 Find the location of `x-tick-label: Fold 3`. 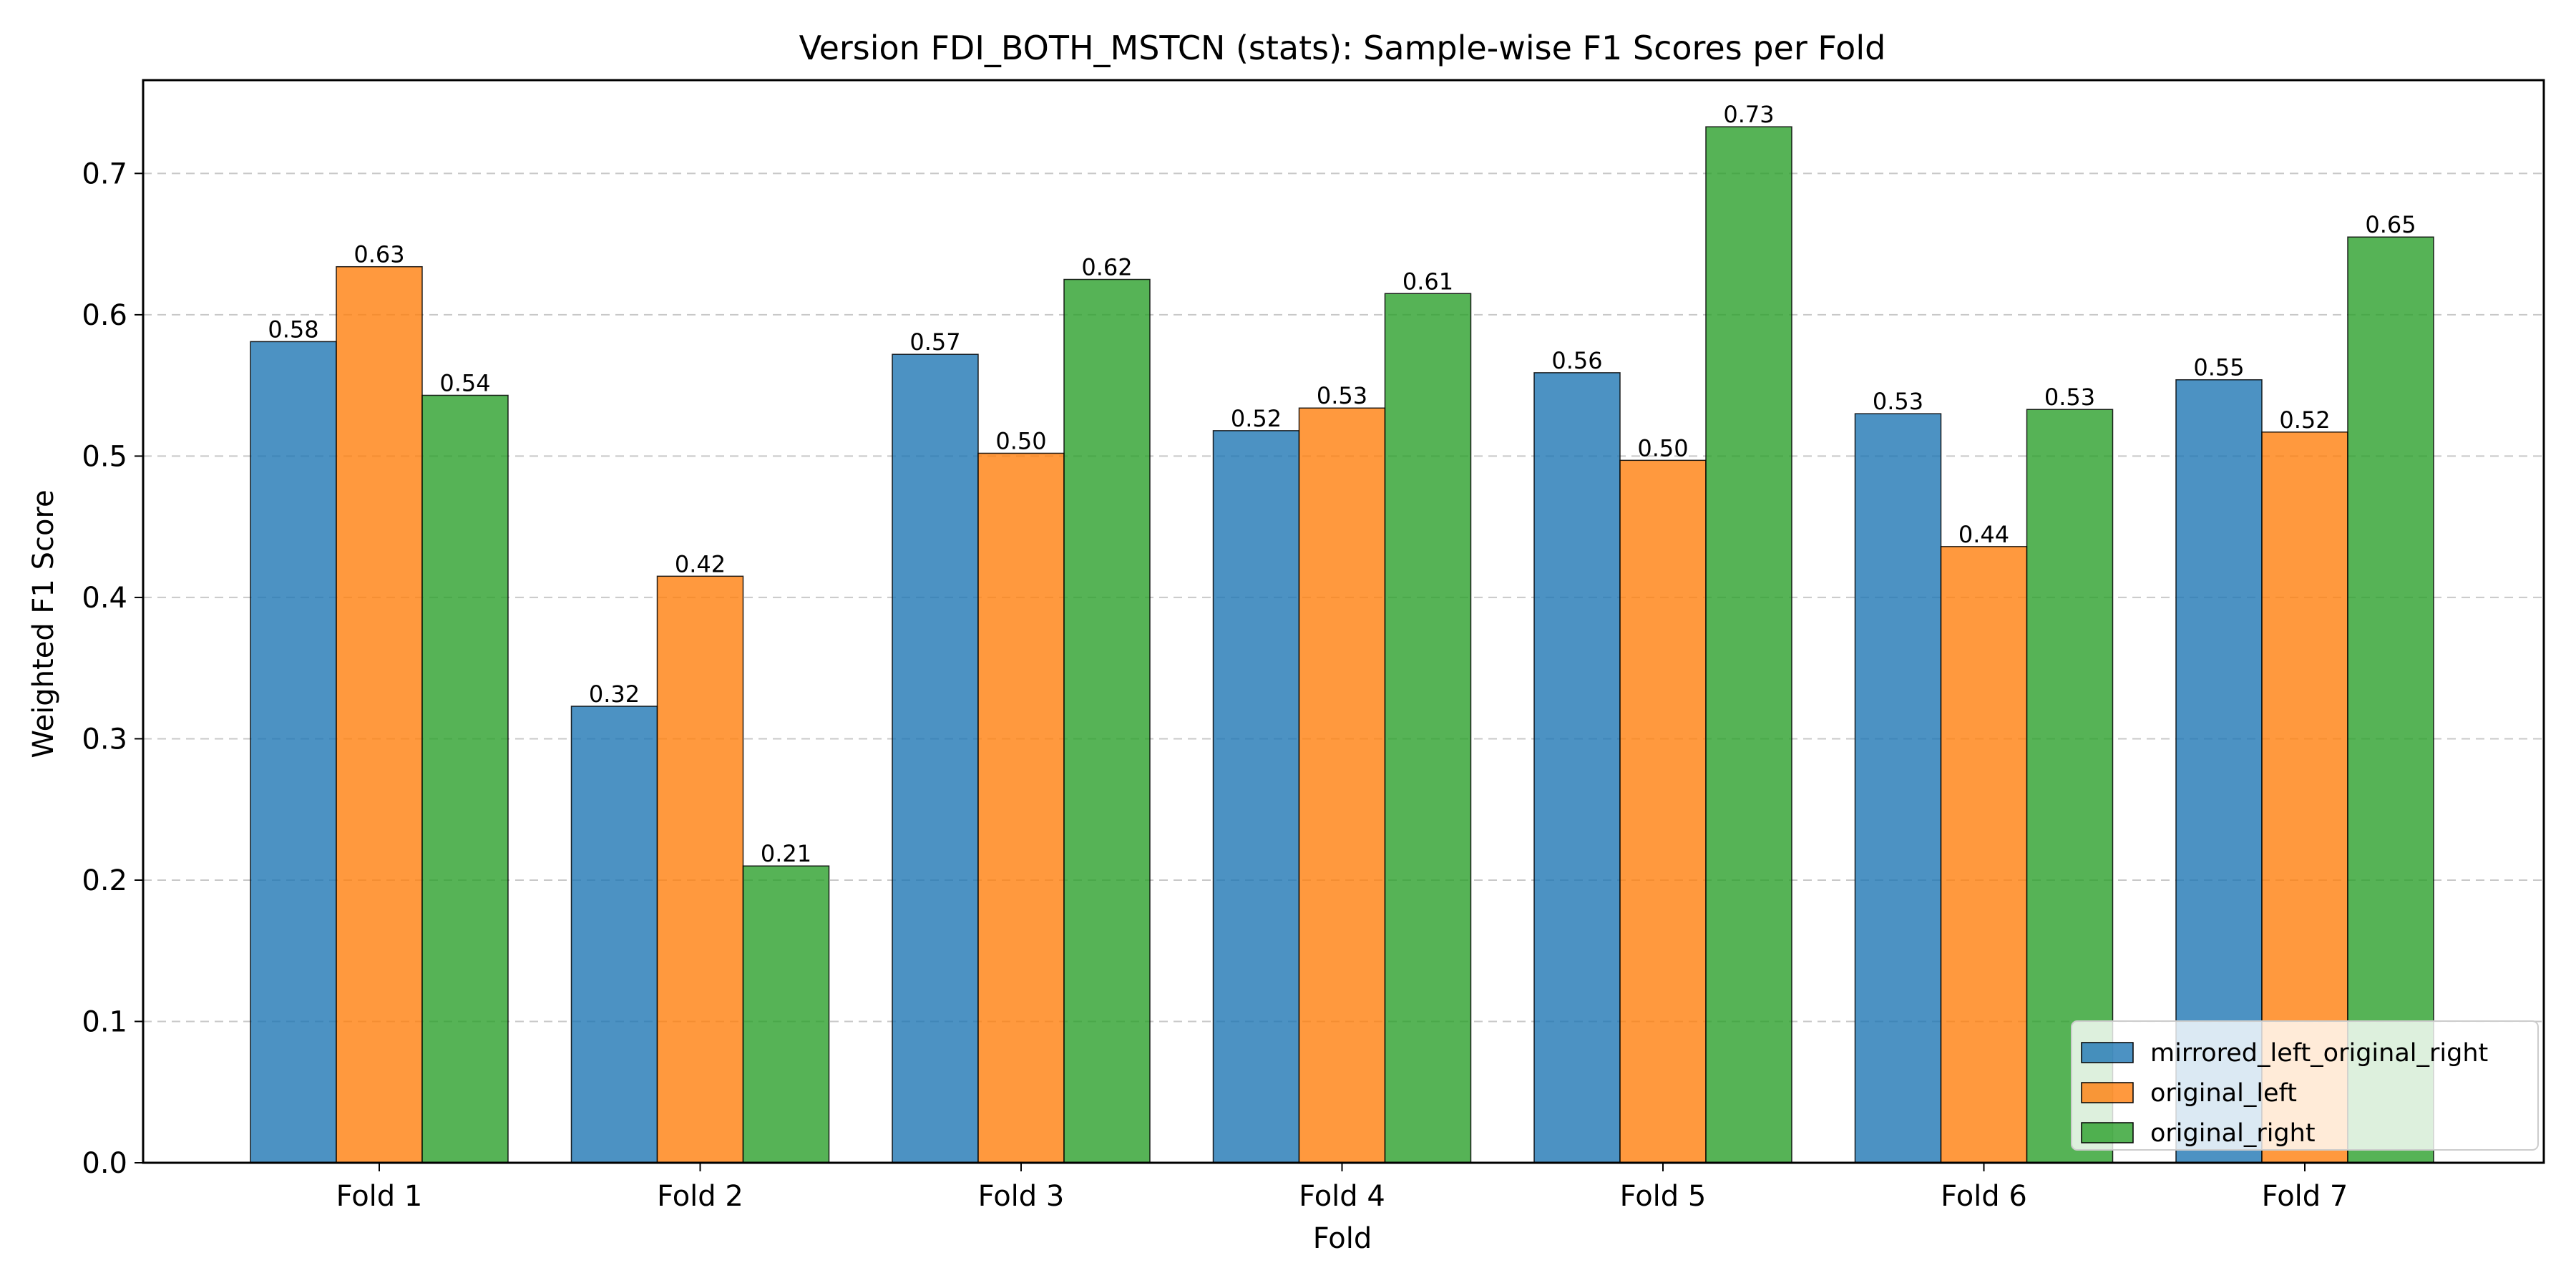

x-tick-label: Fold 3 is located at coordinates (1021, 1196).